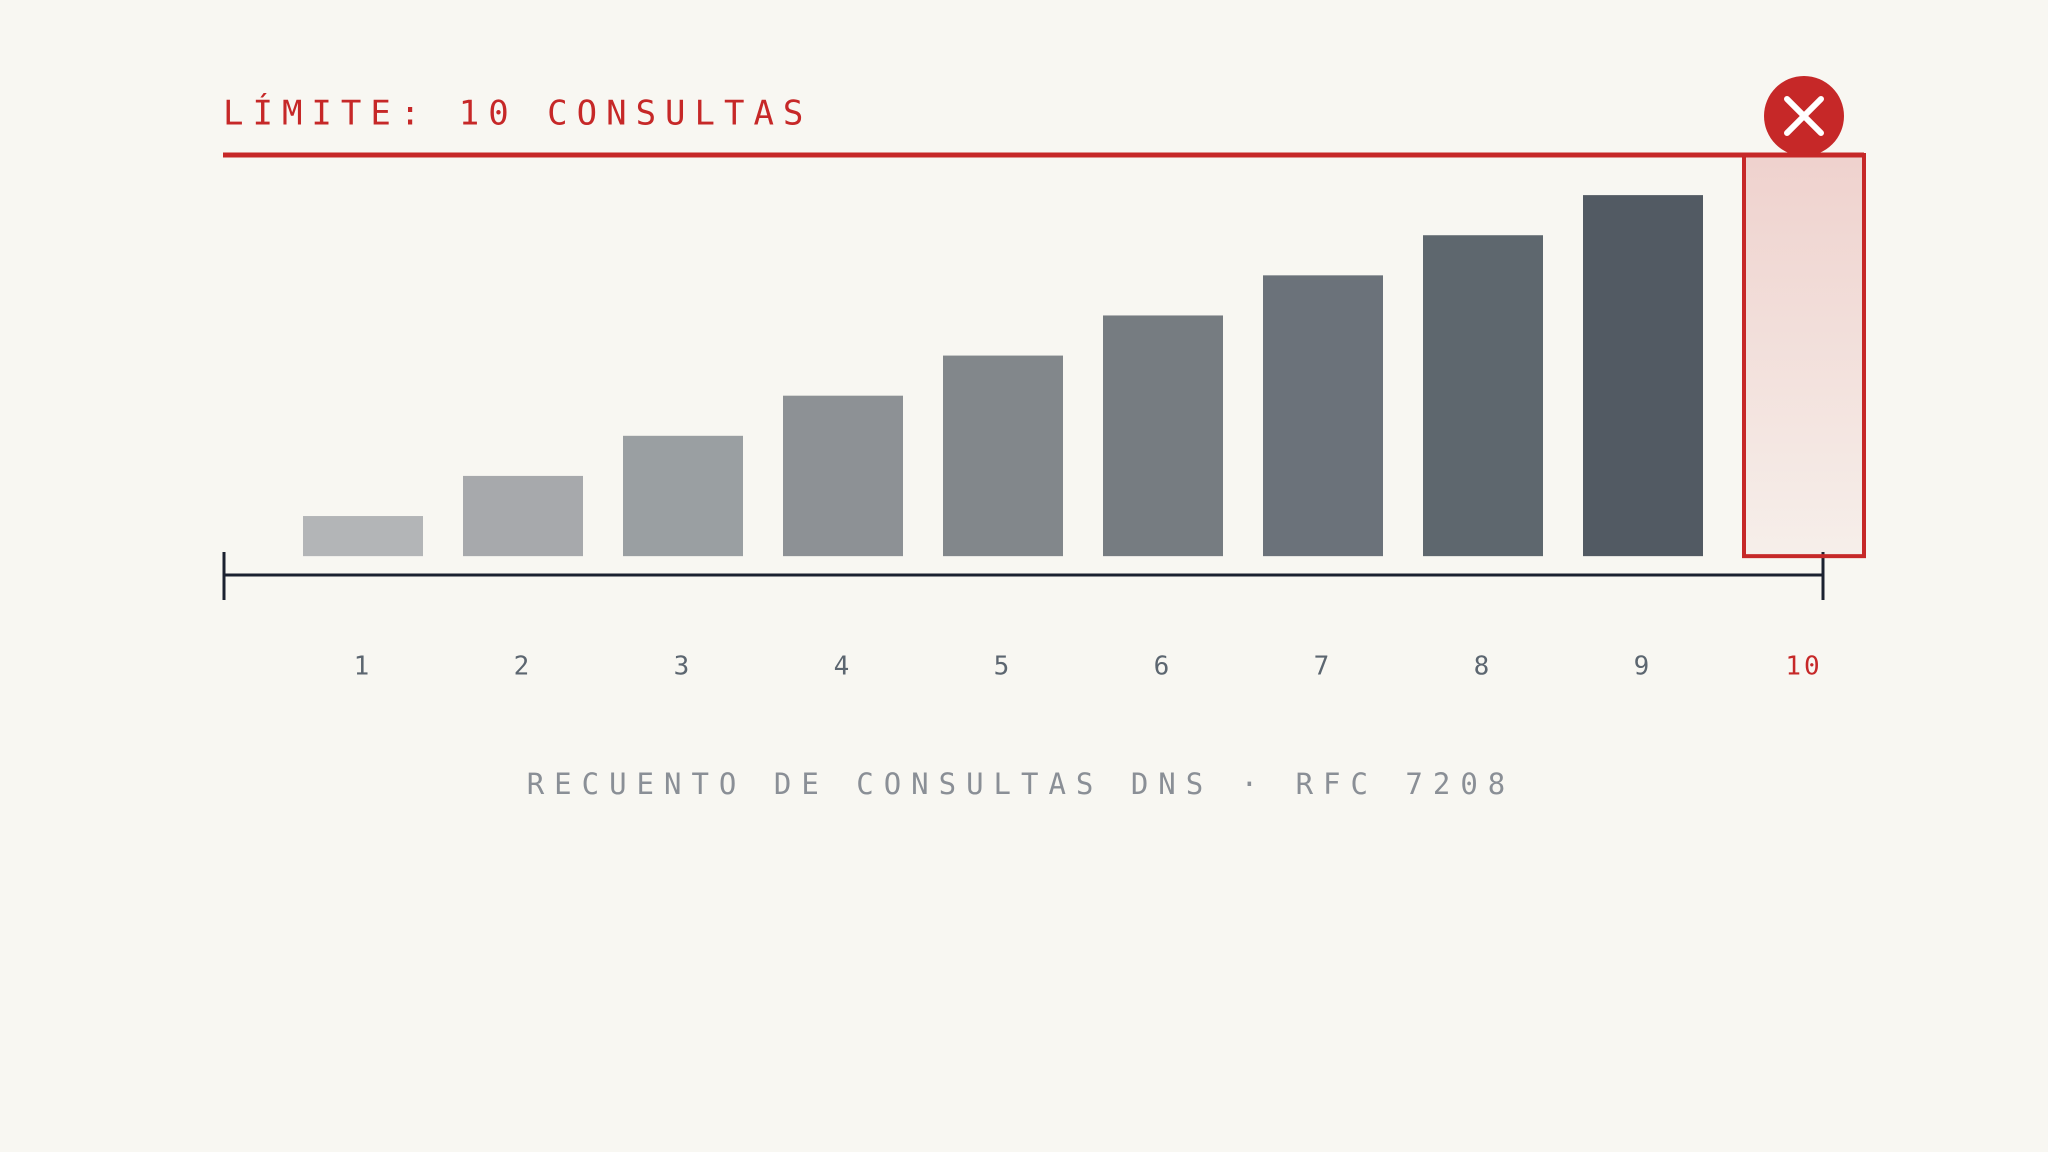  What do you see at coordinates (1003, 667) in the screenshot?
I see `x-tick-label: 5` at bounding box center [1003, 667].